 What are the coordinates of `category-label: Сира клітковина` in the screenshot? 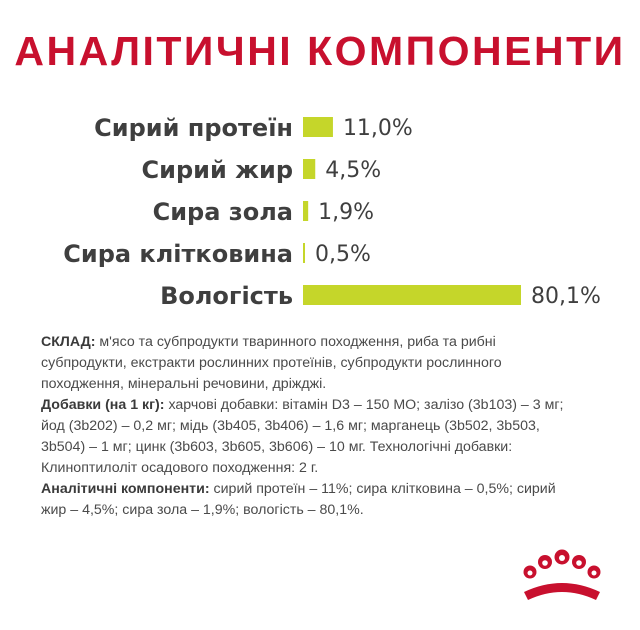 It's located at (178, 254).